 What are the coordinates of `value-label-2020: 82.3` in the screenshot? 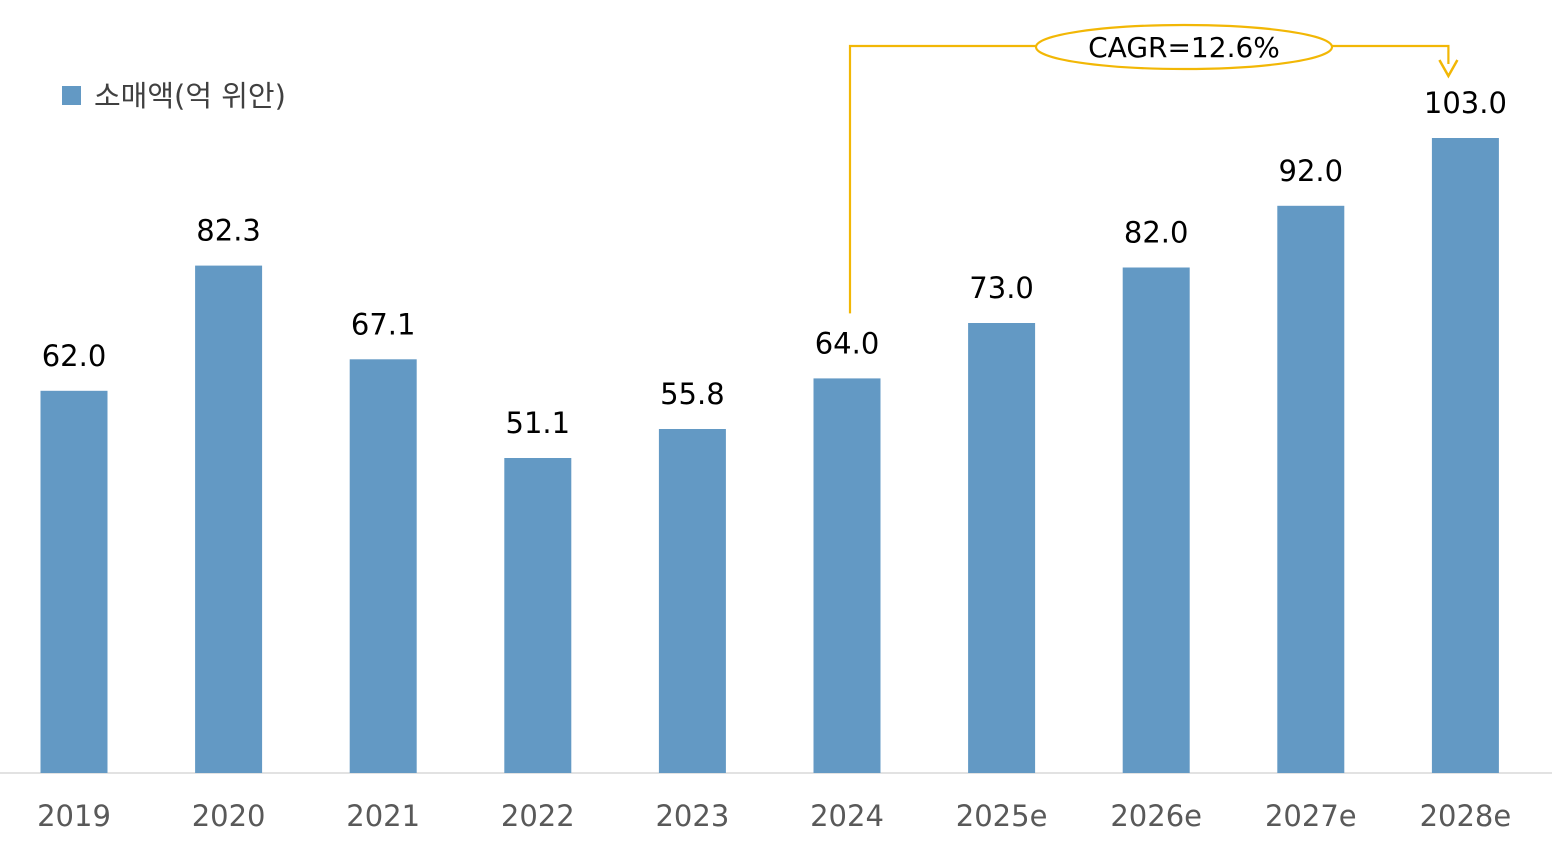 It's located at (228, 231).